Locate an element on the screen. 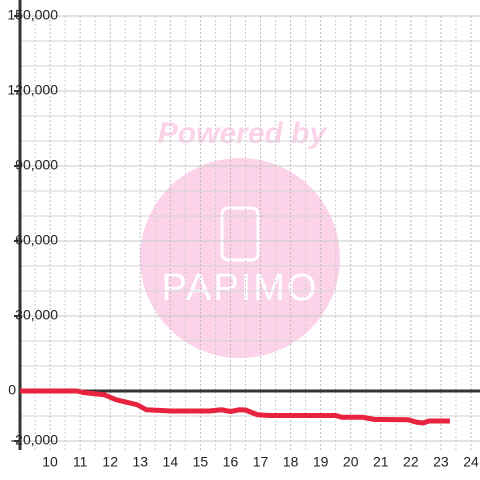 The image size is (480, 480). marks is located at coordinates (235, 407).